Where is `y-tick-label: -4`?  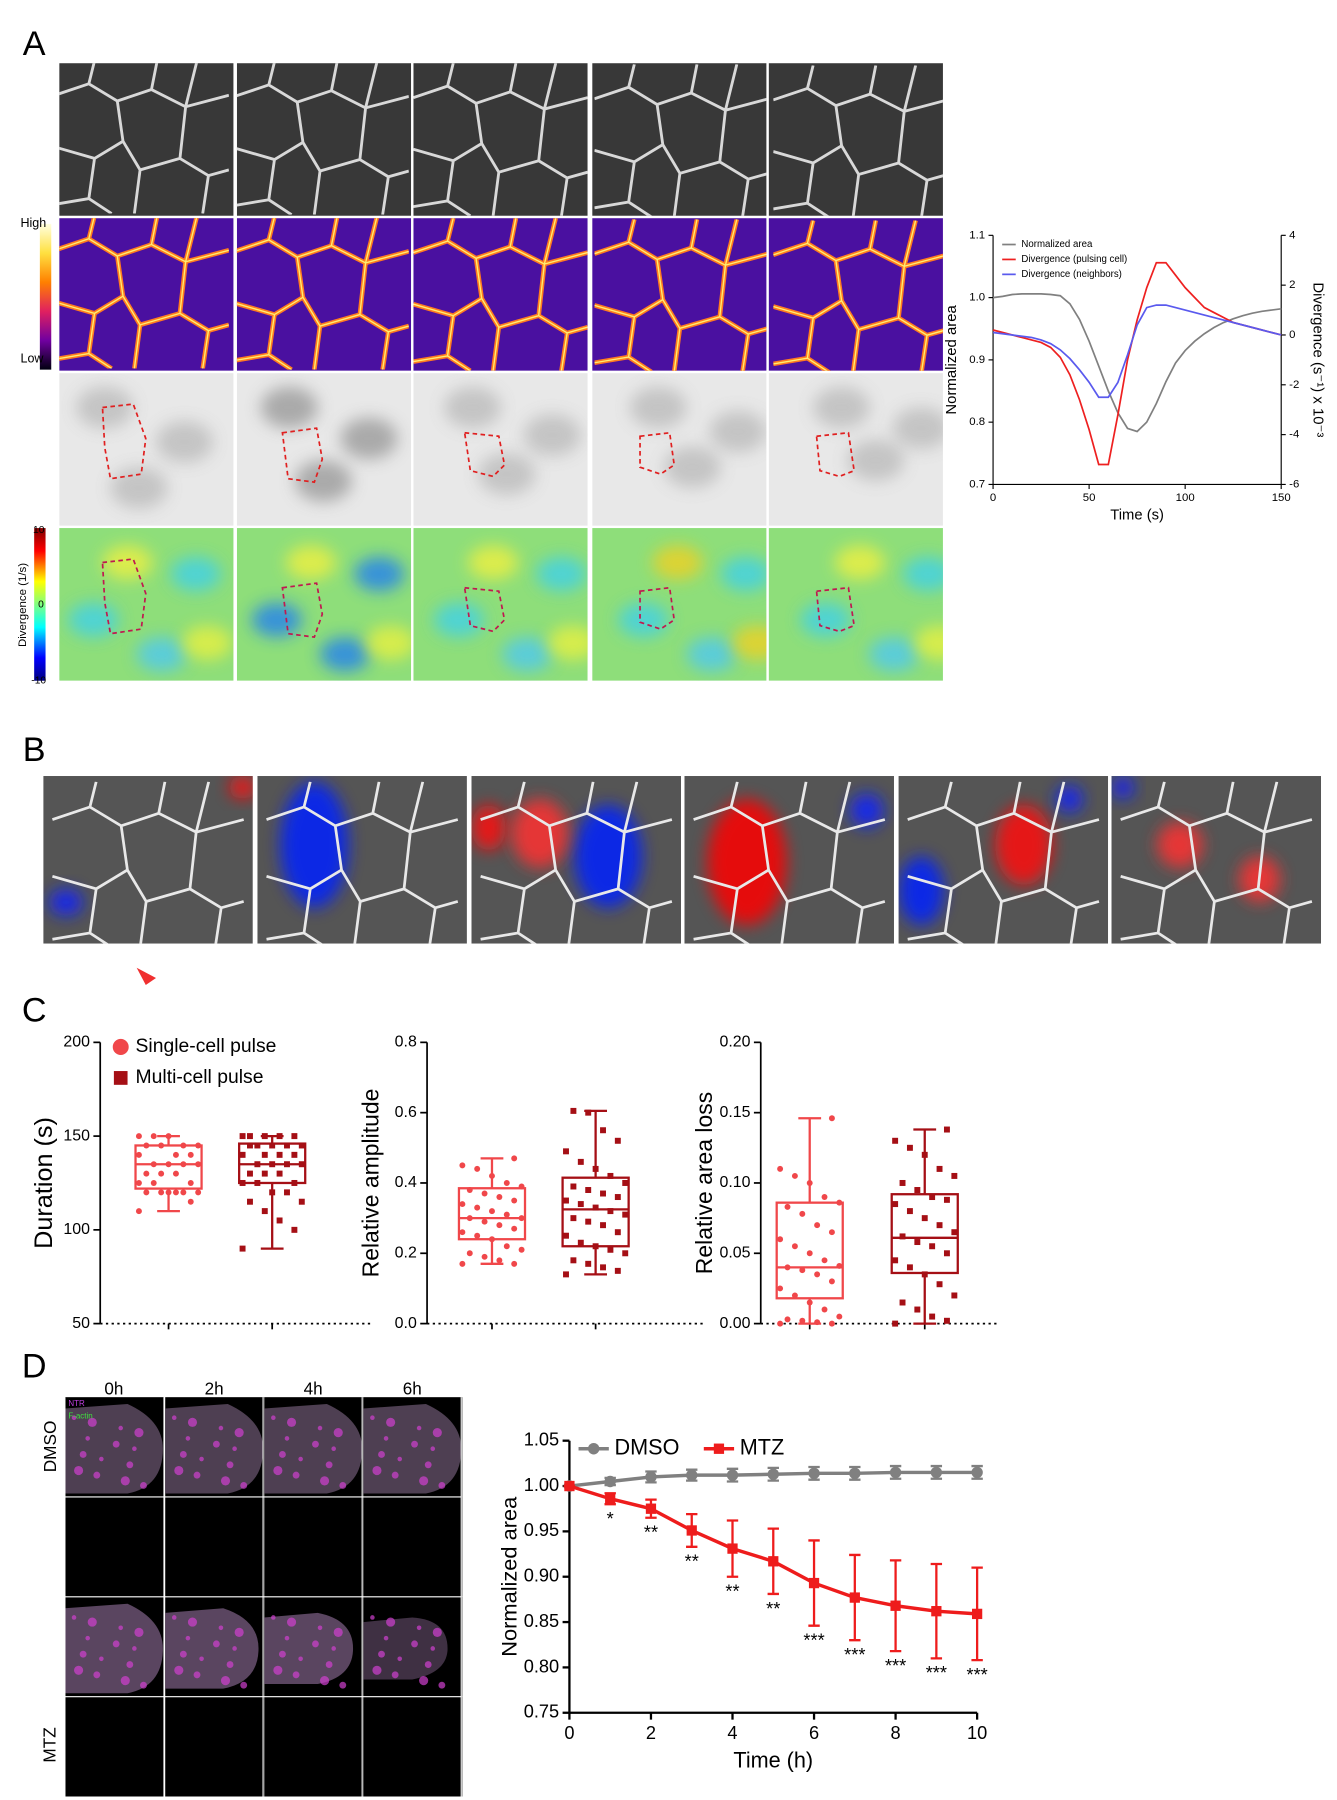
y-tick-label: -4 is located at coordinates (1294, 435).